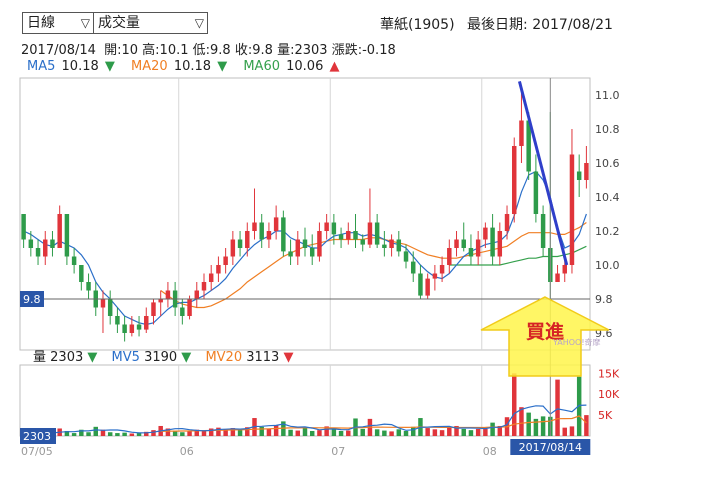  I want to click on date-marker-box, so click(550, 447).